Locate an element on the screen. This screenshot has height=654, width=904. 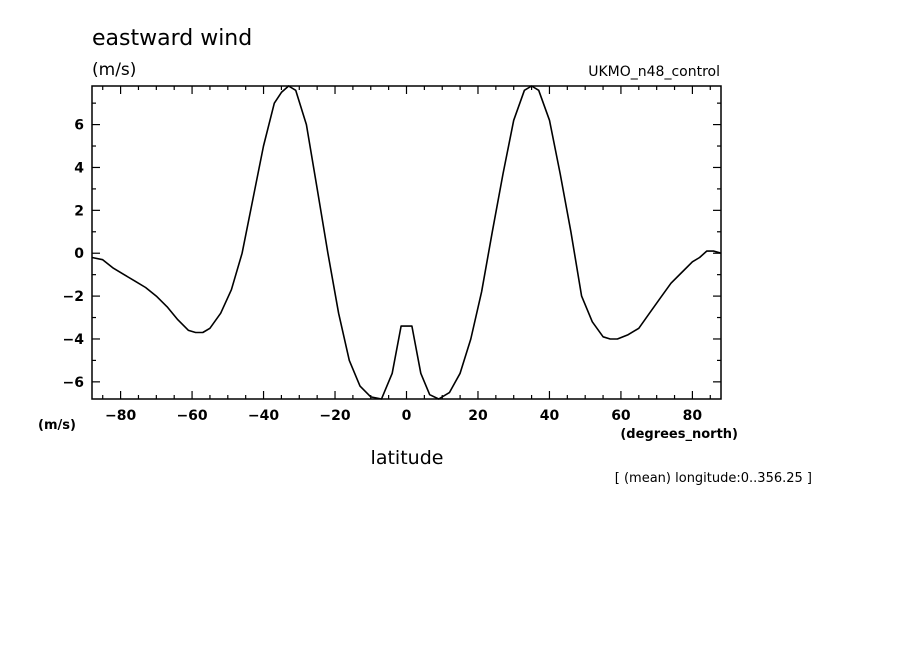
y-tick-label: −2 is located at coordinates (73, 297).